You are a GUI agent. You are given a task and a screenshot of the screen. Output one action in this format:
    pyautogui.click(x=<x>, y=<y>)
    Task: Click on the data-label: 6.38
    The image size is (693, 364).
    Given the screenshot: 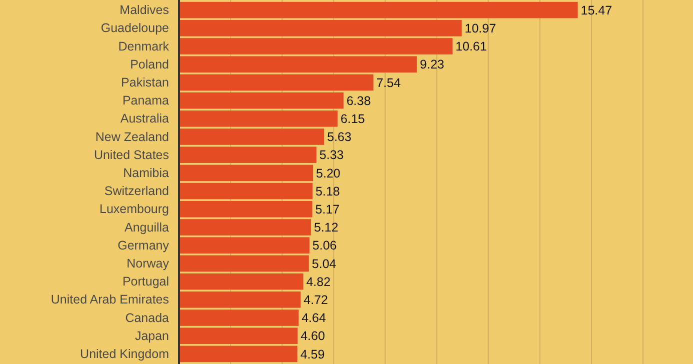 What is the action you would take?
    pyautogui.click(x=358, y=101)
    